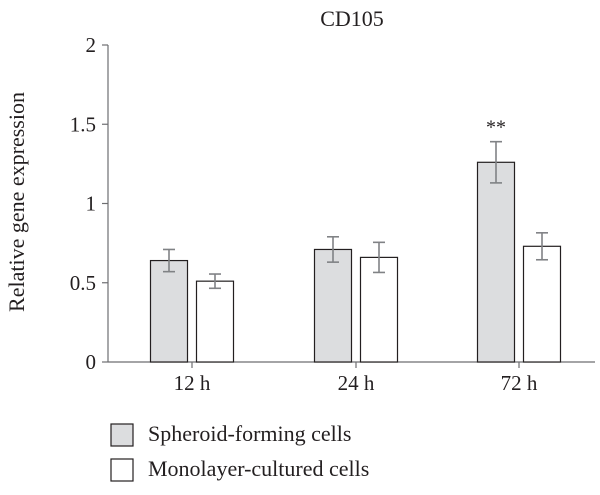 The height and width of the screenshot is (495, 600). Describe the element at coordinates (519, 383) in the screenshot. I see `x-tick-label: 72 h` at that location.